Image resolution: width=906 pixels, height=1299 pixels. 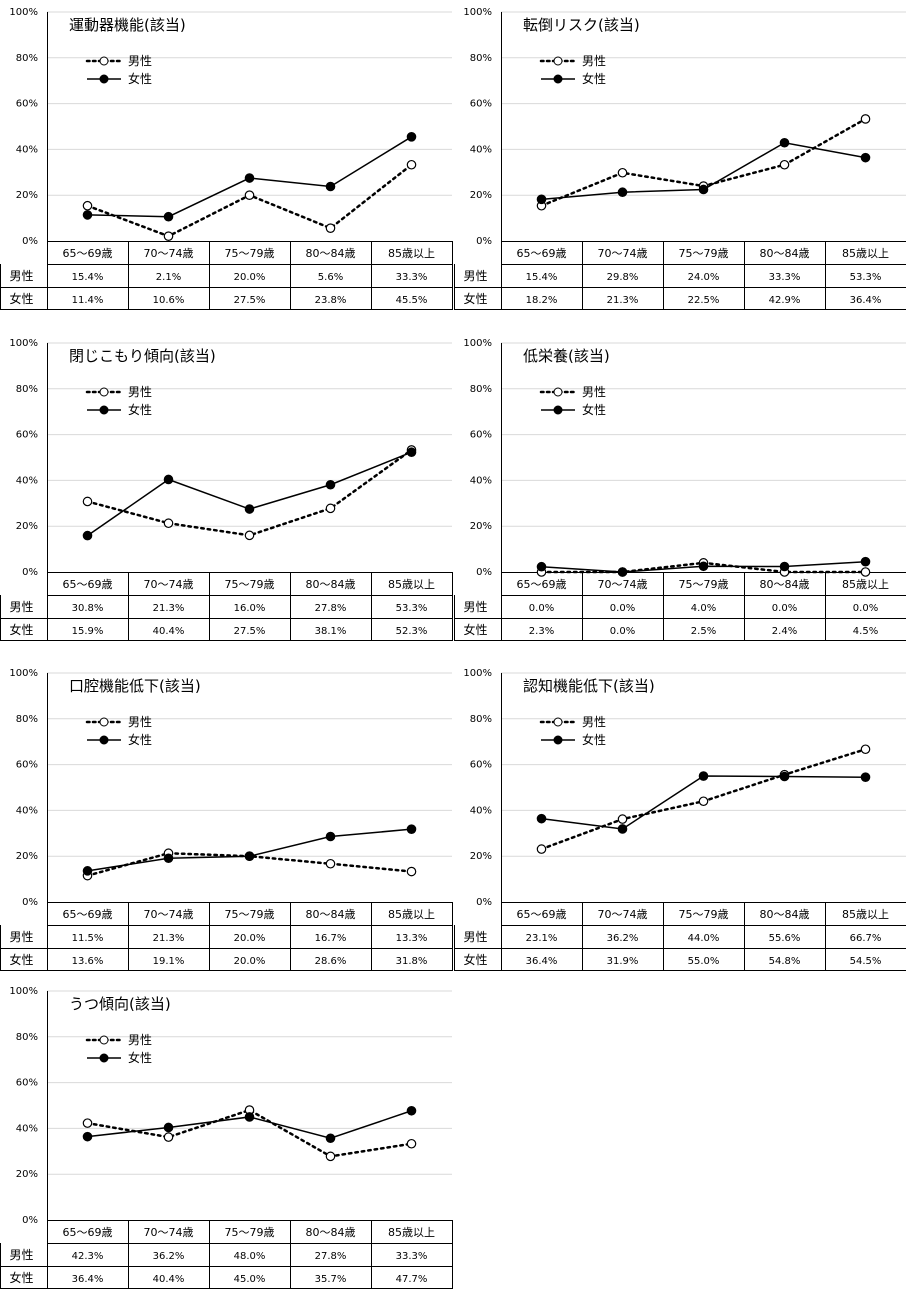 What do you see at coordinates (250, 961) in the screenshot?
I see `table-value-female: 20.0%` at bounding box center [250, 961].